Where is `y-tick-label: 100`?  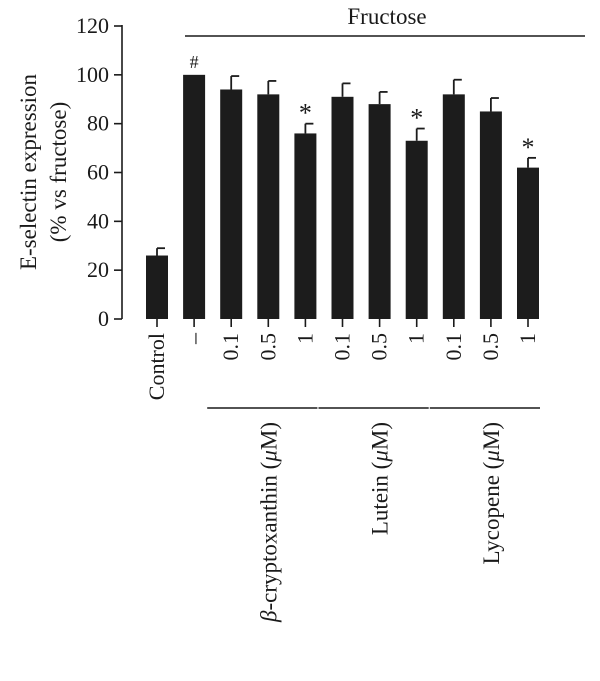
y-tick-label: 100 is located at coordinates (92, 74).